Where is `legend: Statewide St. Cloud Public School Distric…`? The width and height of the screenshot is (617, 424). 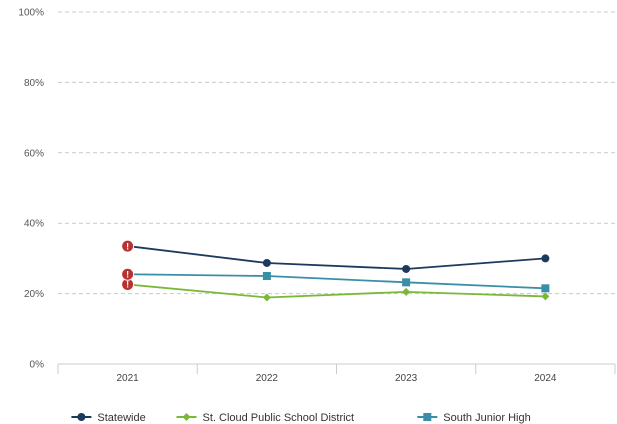
legend: Statewide St. Cloud Public School Distric… is located at coordinates (301, 418).